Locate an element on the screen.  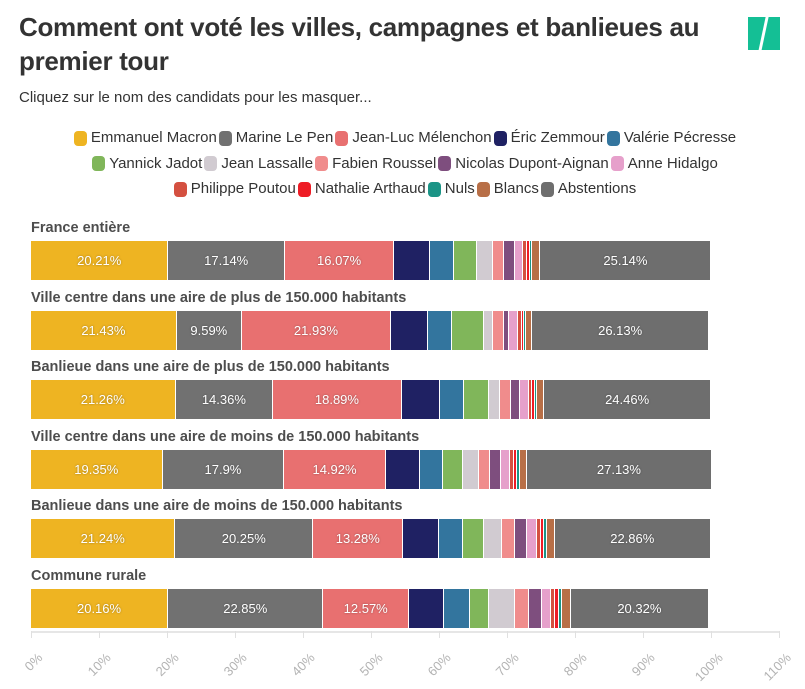
bar-segment-marine-le-pen: 22.85% is located at coordinates (246, 608).